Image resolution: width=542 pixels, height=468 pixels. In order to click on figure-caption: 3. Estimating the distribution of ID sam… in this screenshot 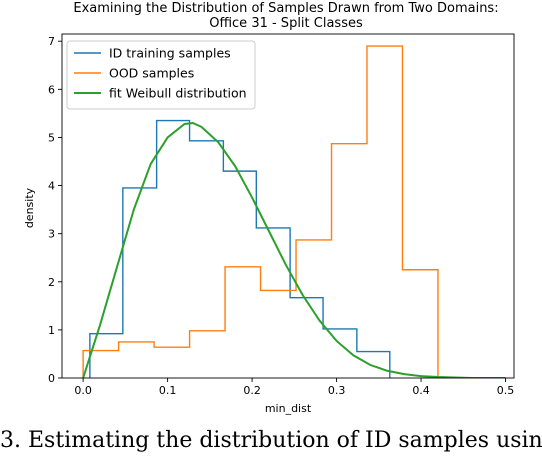, I will do `click(271, 440)`.